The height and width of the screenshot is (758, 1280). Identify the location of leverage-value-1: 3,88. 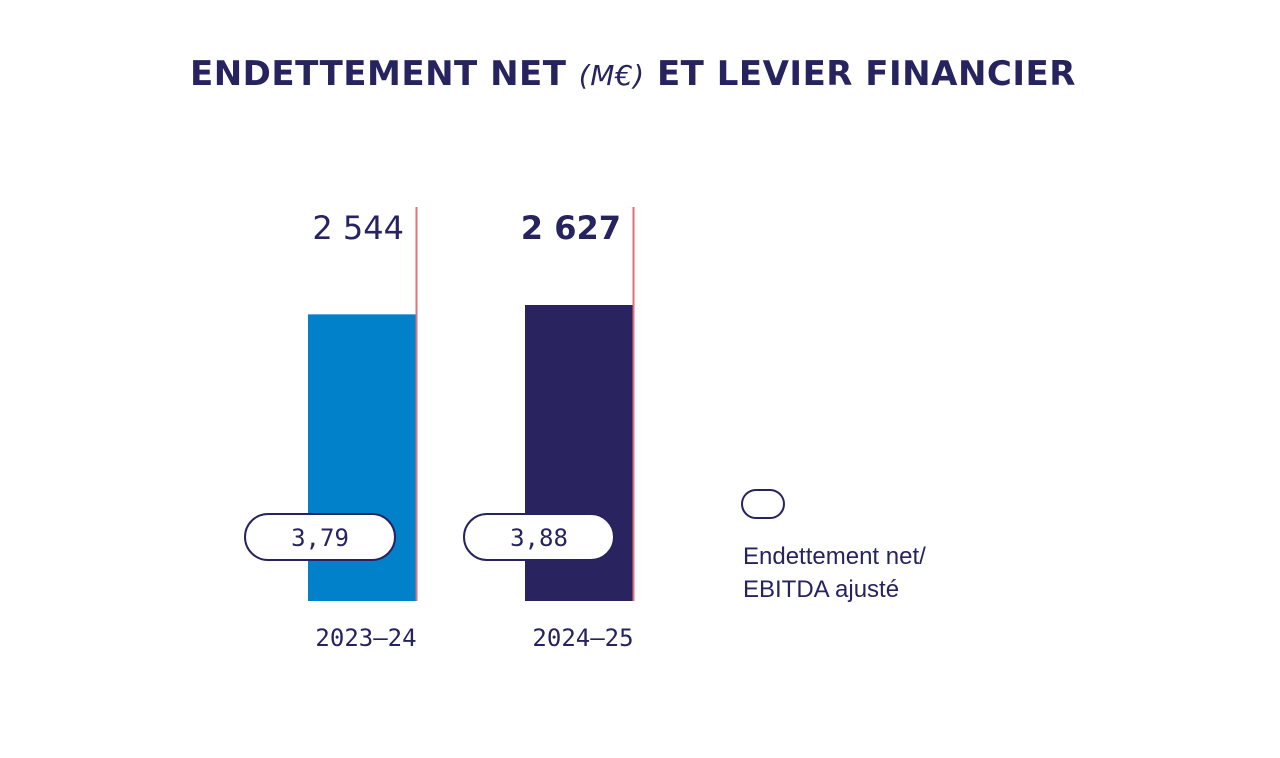
(539, 538).